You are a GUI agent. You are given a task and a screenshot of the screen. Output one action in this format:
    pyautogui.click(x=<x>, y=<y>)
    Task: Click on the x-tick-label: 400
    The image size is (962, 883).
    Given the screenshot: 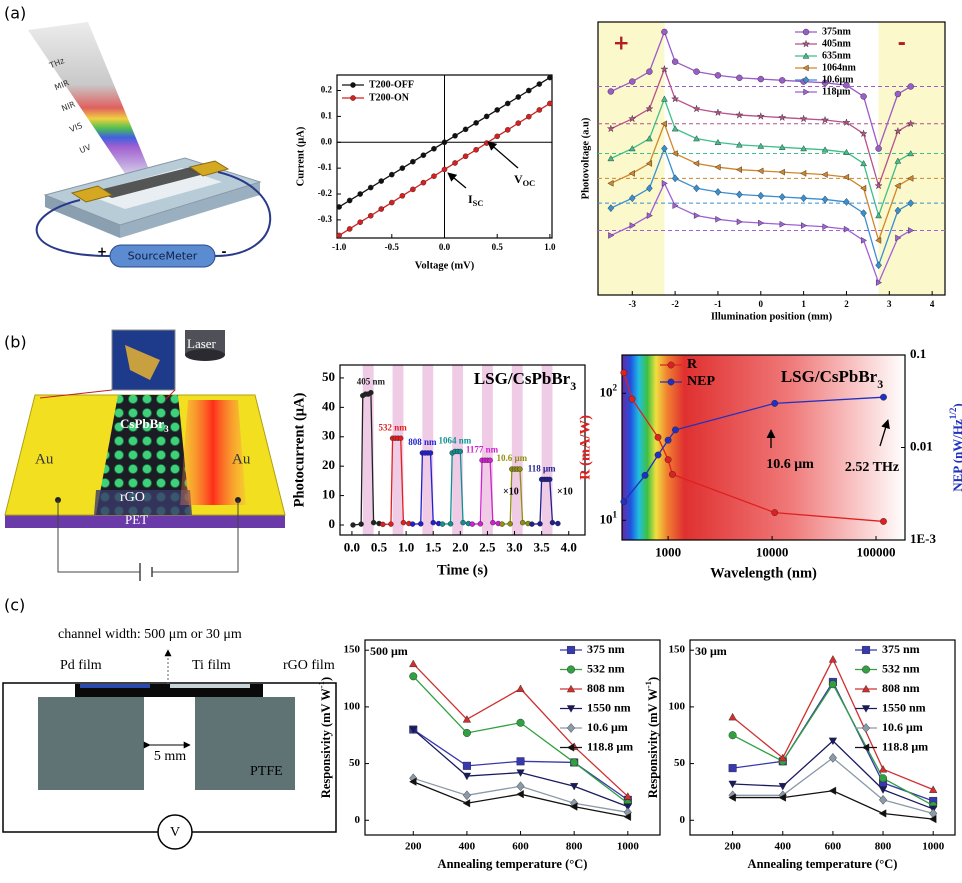 What is the action you would take?
    pyautogui.click(x=467, y=846)
    